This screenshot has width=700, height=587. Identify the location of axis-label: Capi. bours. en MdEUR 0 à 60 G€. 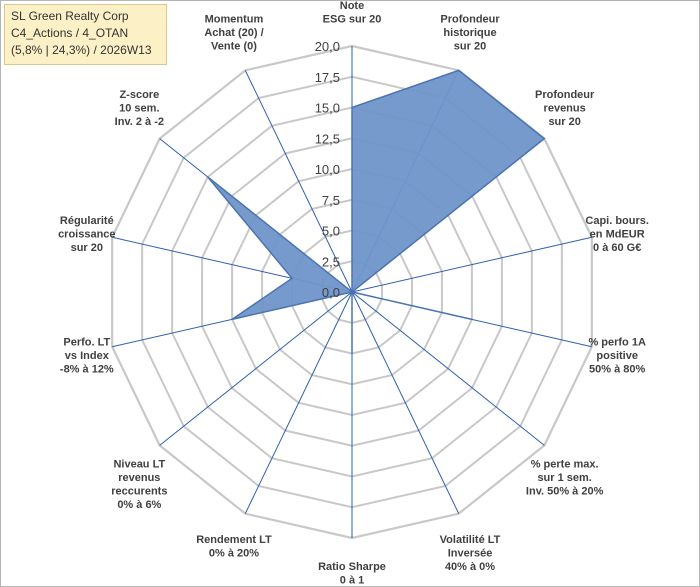
(617, 234).